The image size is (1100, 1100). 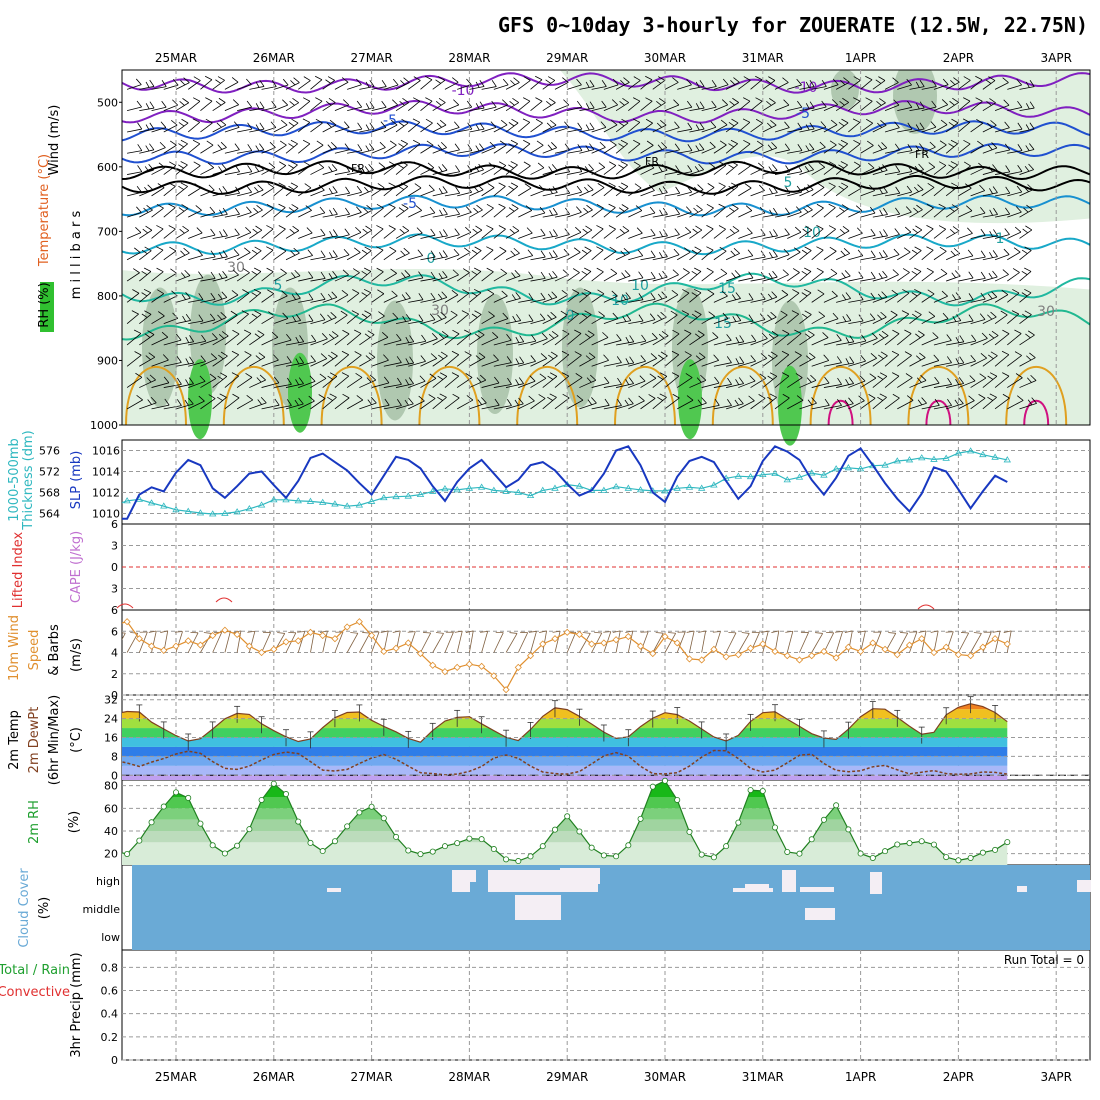 What do you see at coordinates (1036, 396) in the screenshot?
I see `warm-lobe` at bounding box center [1036, 396].